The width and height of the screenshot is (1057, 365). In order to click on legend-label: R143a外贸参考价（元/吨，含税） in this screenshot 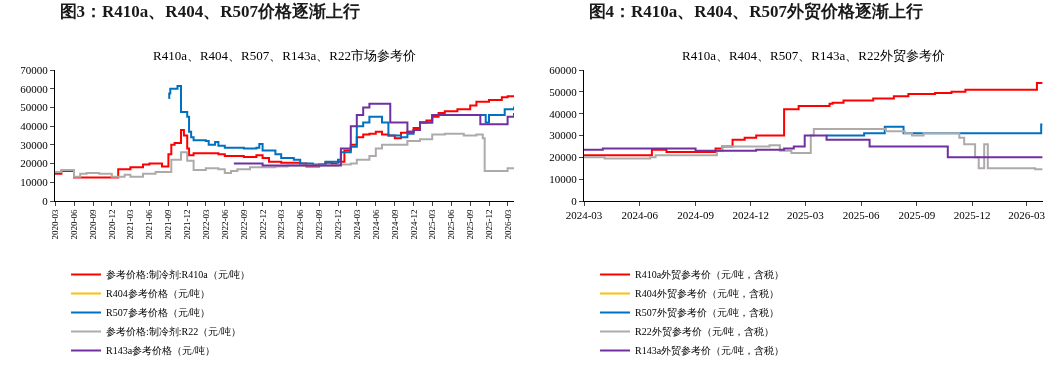, I will do `click(709, 351)`.